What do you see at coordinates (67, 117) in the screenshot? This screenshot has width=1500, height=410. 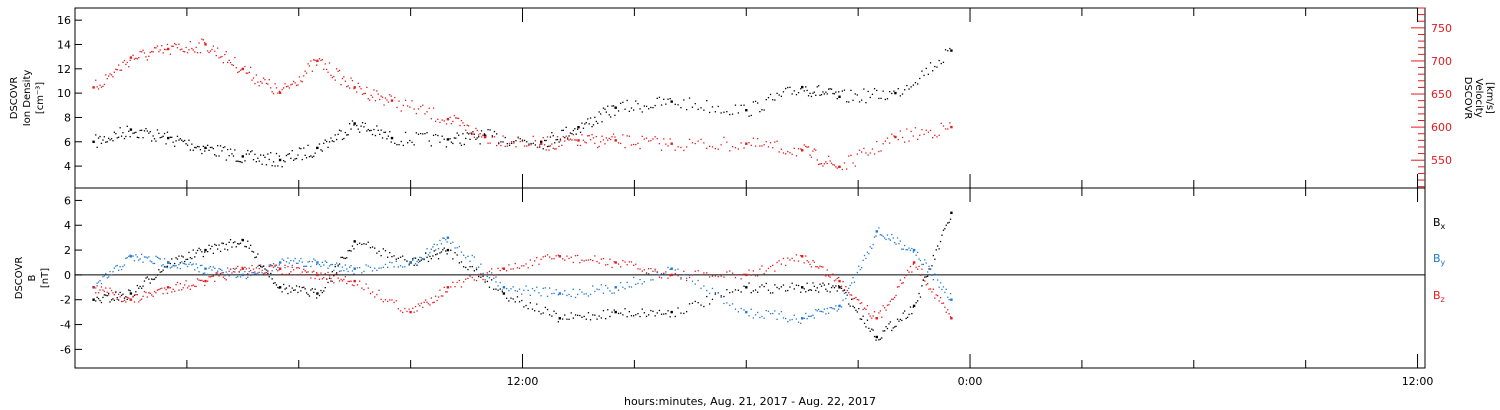 I see `y-tick-label: 8` at bounding box center [67, 117].